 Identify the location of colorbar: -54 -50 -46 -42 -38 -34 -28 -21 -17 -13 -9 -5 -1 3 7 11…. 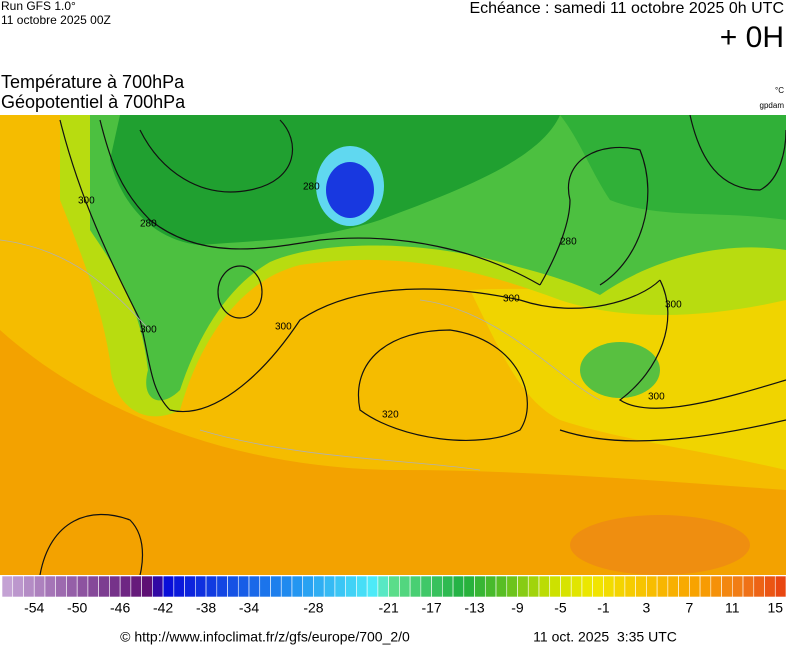
(393, 595).